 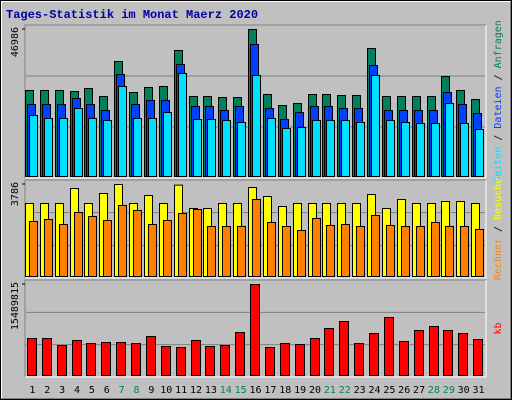 I want to click on legend-entry: kb, so click(x=498, y=328).